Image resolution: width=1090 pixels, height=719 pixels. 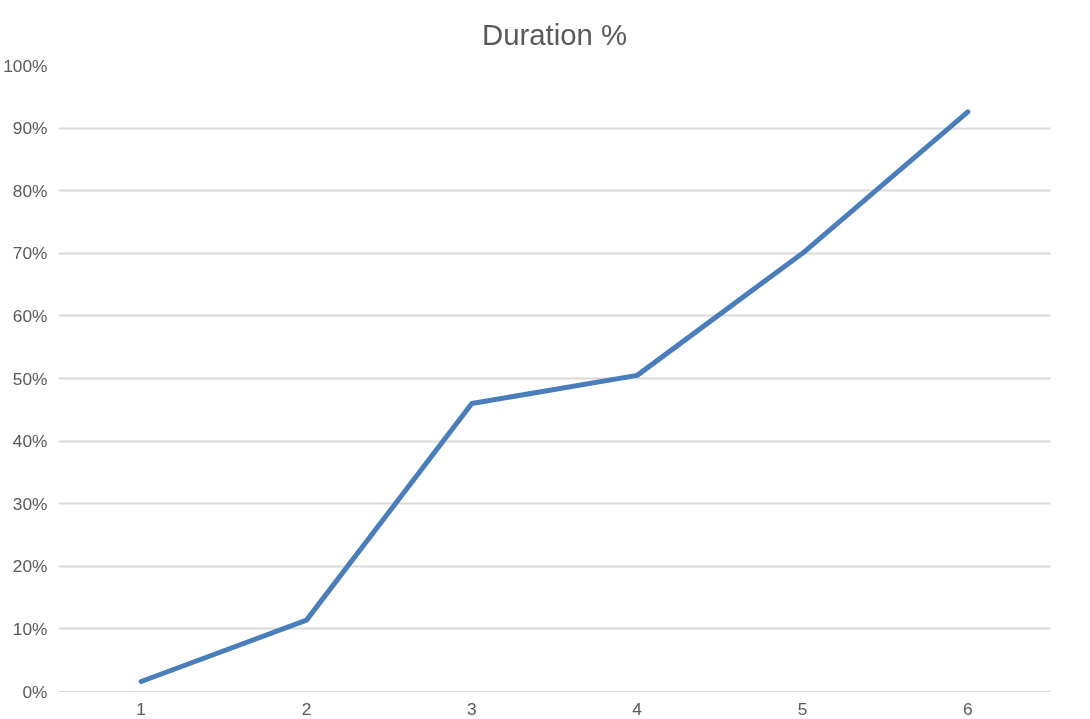 What do you see at coordinates (637, 708) in the screenshot?
I see `x-tick-label: 4` at bounding box center [637, 708].